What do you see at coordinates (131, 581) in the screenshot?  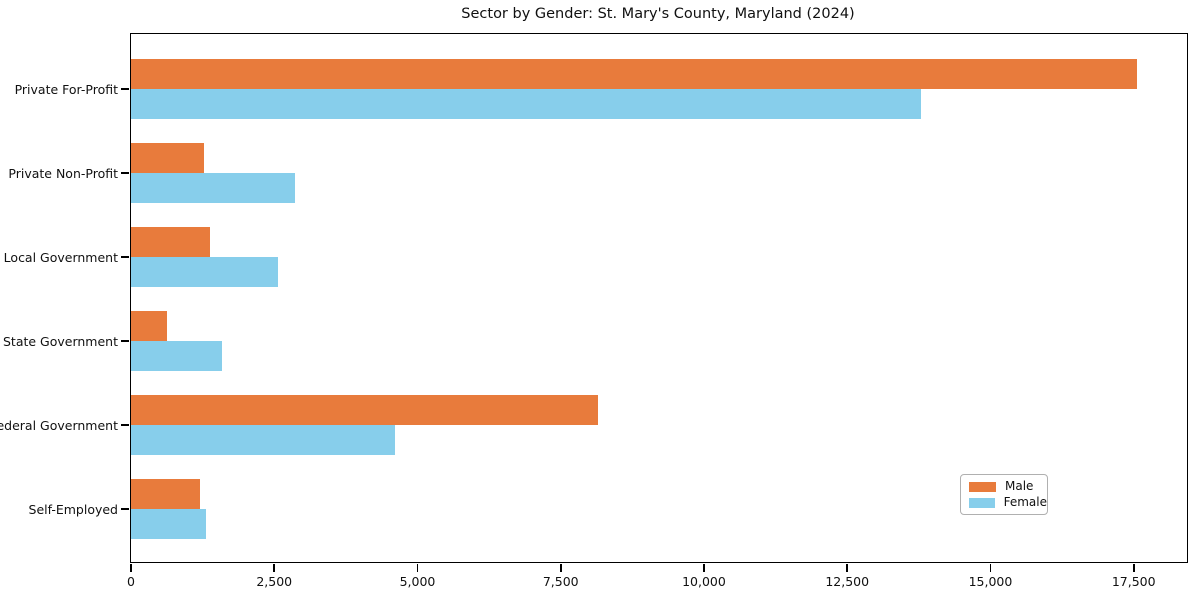 I see `x-tick-label: 0` at bounding box center [131, 581].